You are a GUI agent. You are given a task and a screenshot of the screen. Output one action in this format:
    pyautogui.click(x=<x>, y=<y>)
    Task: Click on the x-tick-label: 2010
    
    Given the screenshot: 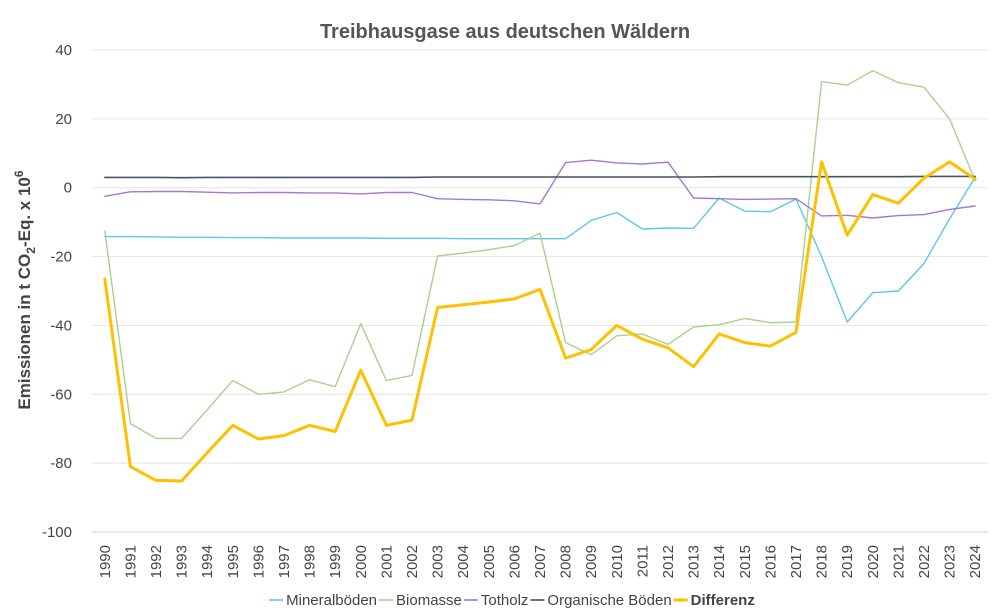 What is the action you would take?
    pyautogui.click(x=617, y=561)
    